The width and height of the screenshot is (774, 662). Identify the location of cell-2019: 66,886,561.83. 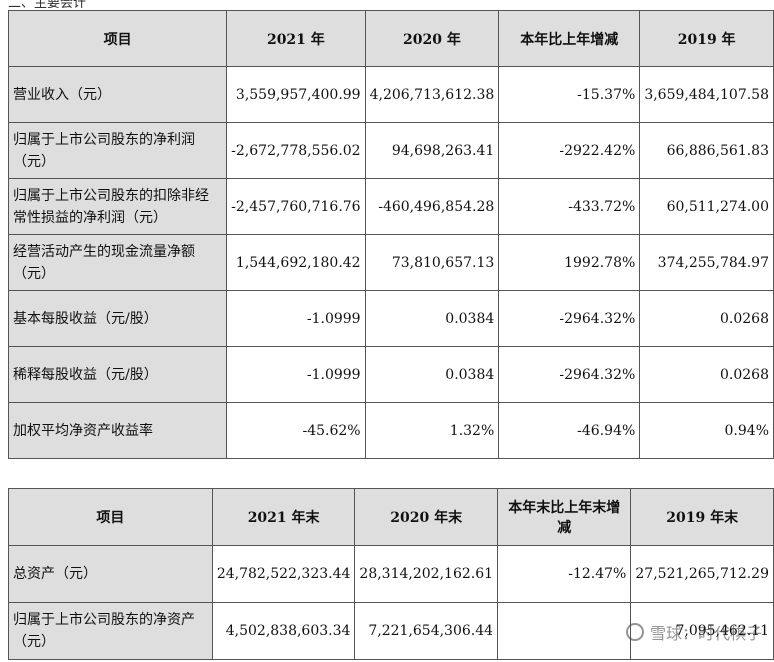
(706, 150).